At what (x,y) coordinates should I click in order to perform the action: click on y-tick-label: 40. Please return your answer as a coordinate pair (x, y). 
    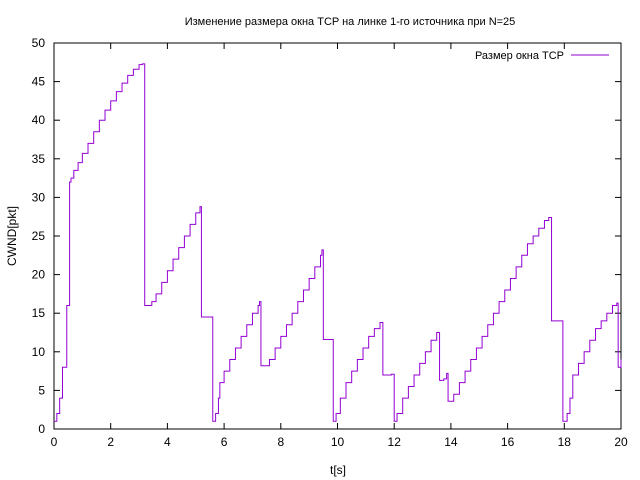
    Looking at the image, I should click on (39, 120).